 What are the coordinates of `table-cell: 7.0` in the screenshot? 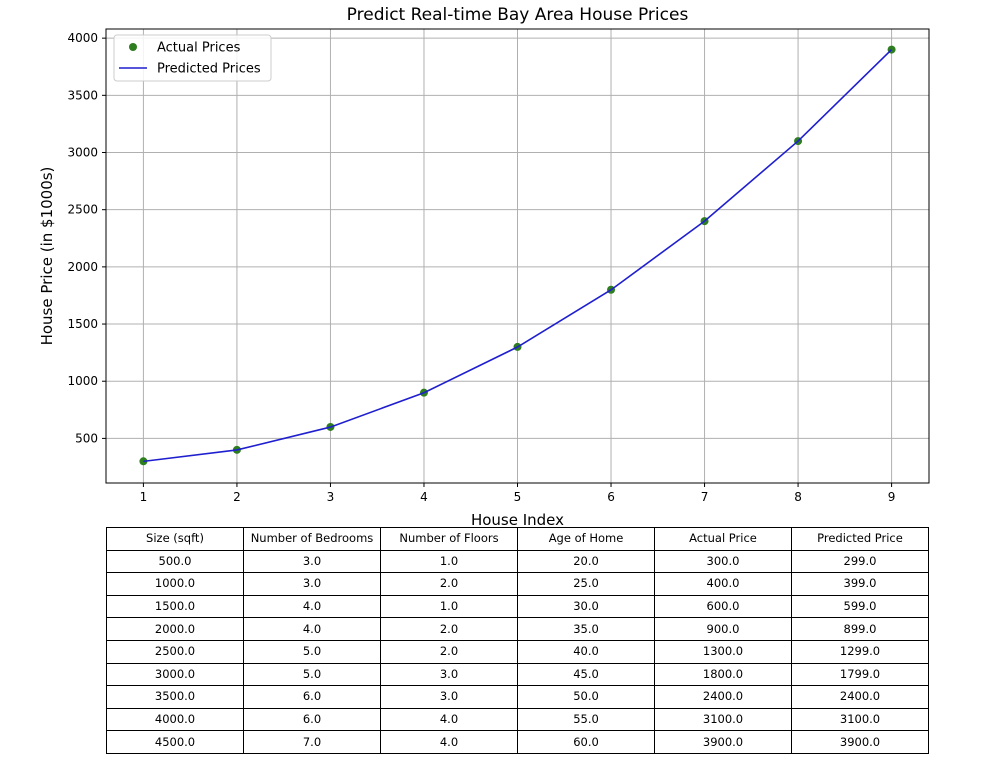 It's located at (312, 742).